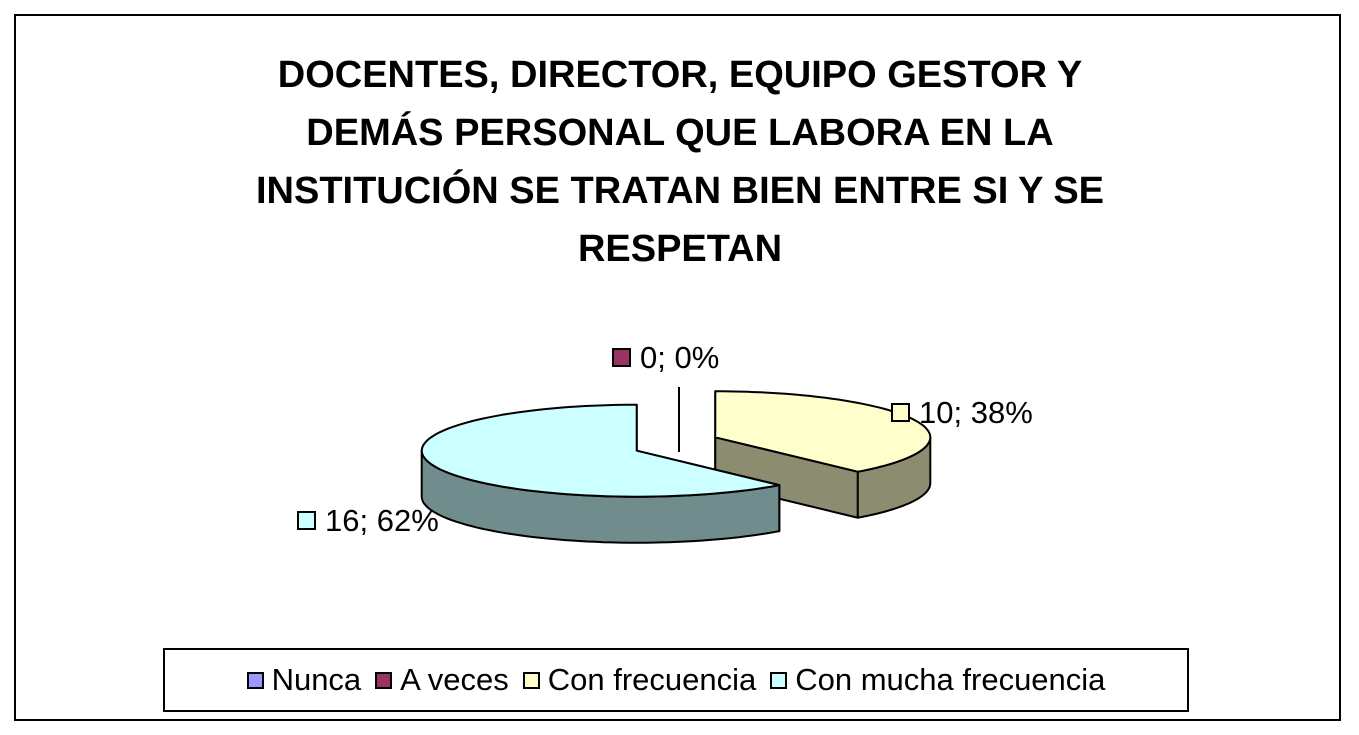 This screenshot has height=735, width=1359. I want to click on data-labels: 0; 0% 10; 38% 16; 62%, so click(665, 439).